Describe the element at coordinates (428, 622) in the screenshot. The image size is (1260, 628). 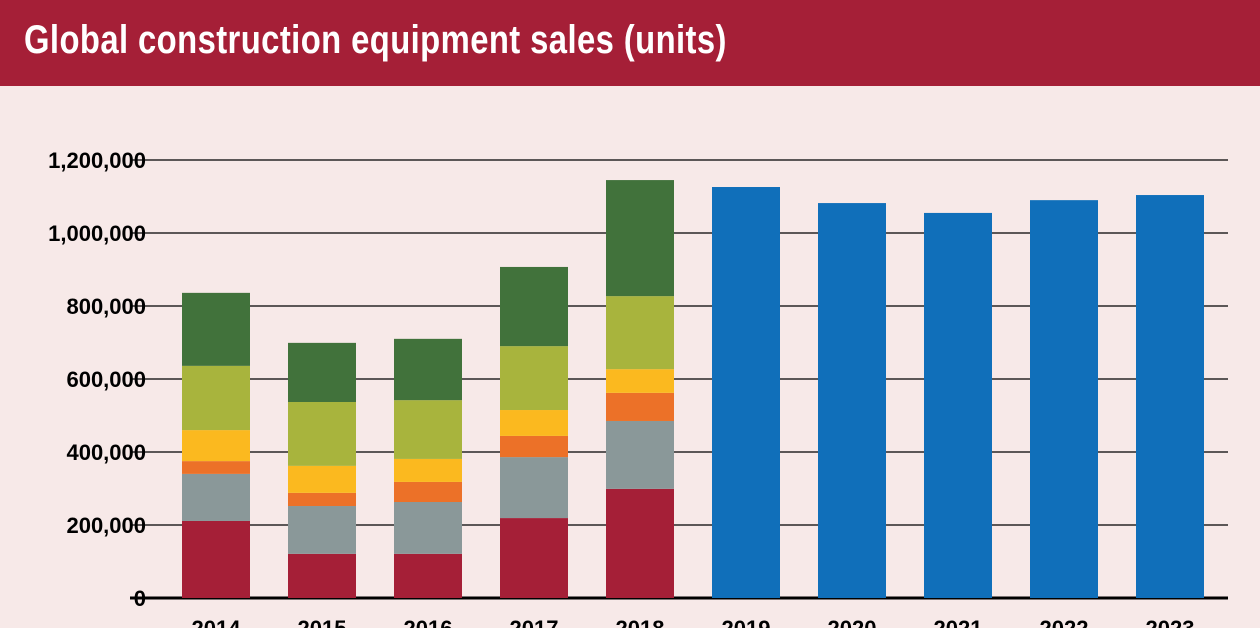
I see `x-tick-label: 2016` at that location.